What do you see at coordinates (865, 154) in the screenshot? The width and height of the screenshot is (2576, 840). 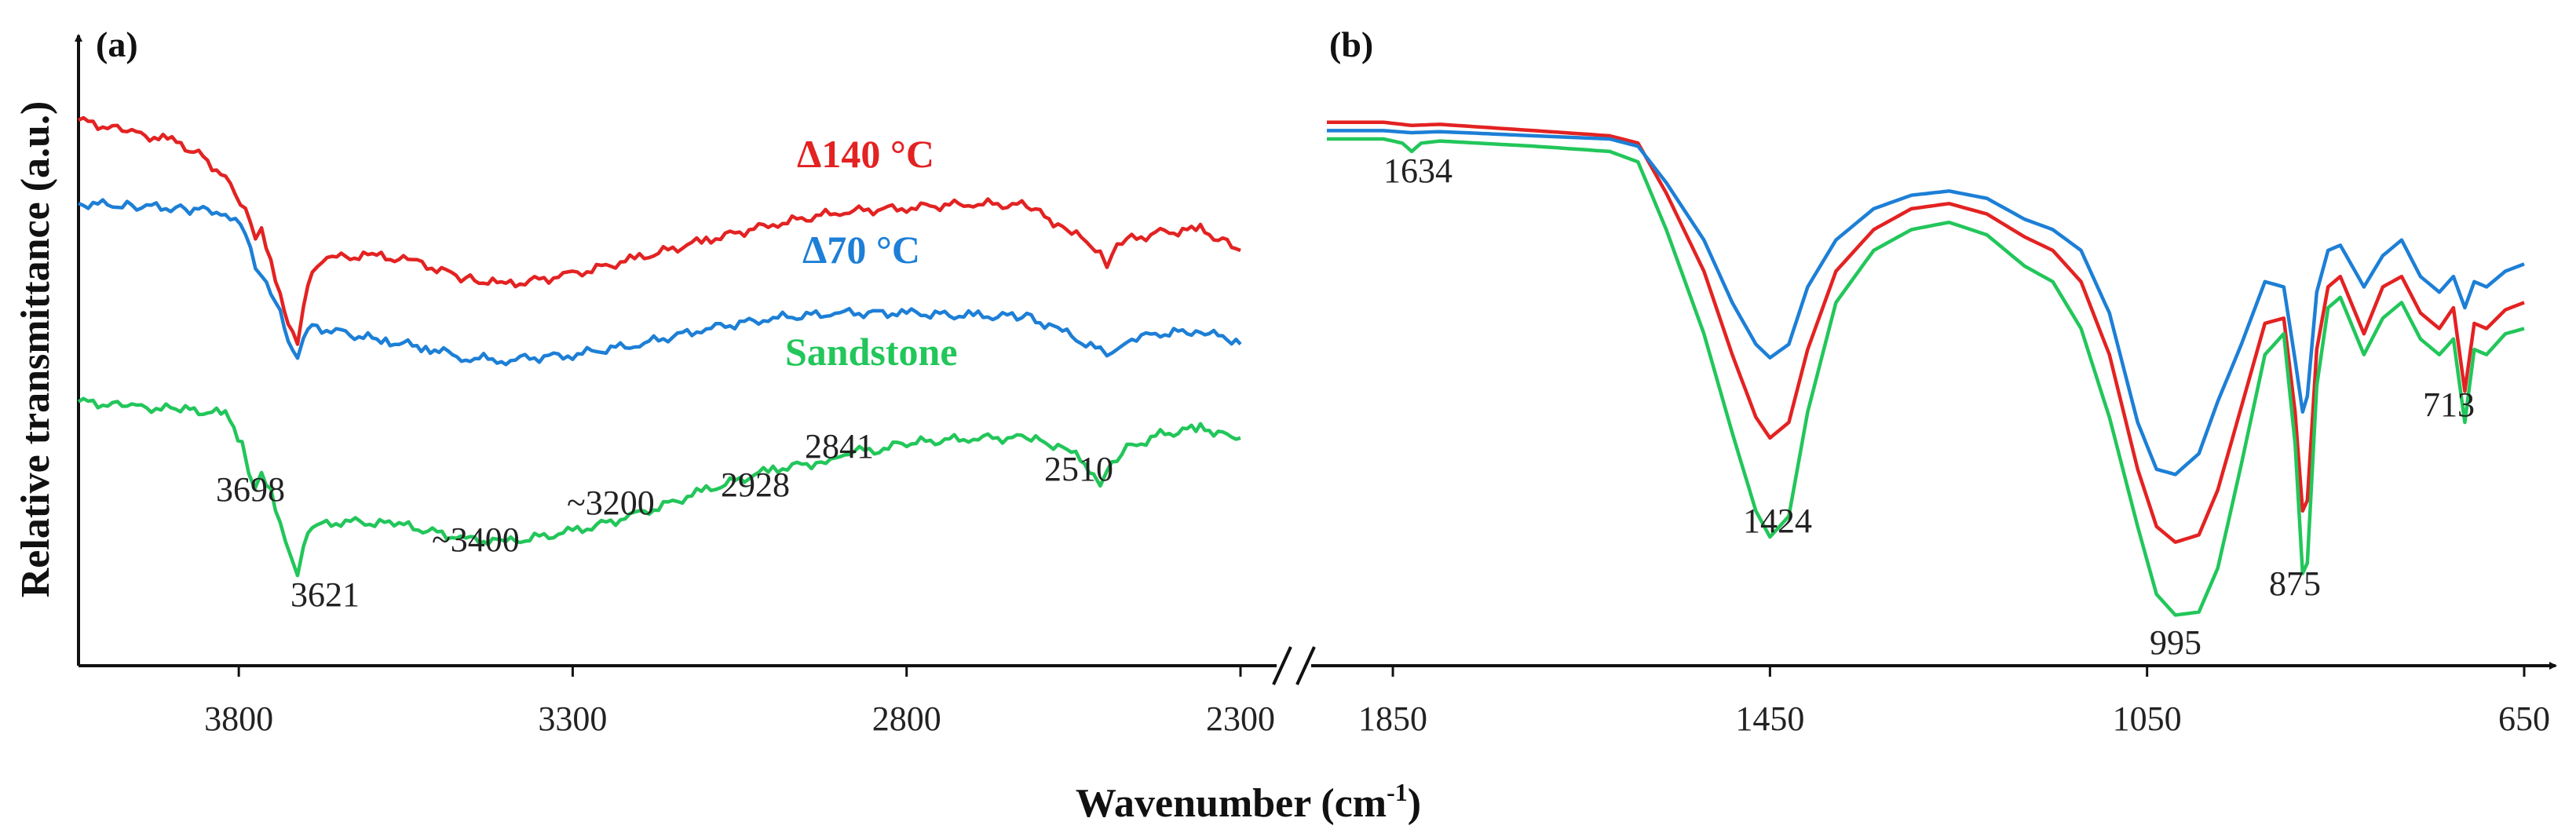 I see `legend-label-d140: Δ140 °C` at bounding box center [865, 154].